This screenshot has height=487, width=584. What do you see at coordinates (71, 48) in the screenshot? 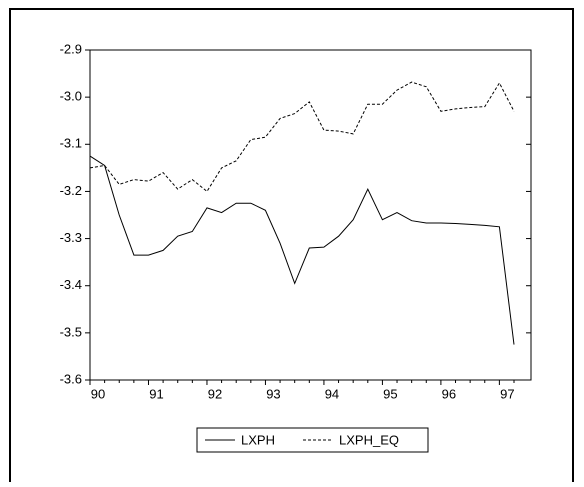
I see `y-tick-label: -2.9` at bounding box center [71, 48].